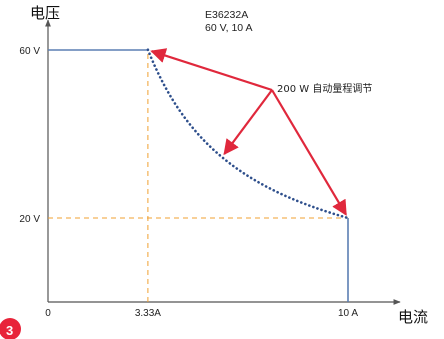 The width and height of the screenshot is (444, 339). Describe the element at coordinates (29, 219) in the screenshot. I see `y-tick-label-1: 20 V` at that location.